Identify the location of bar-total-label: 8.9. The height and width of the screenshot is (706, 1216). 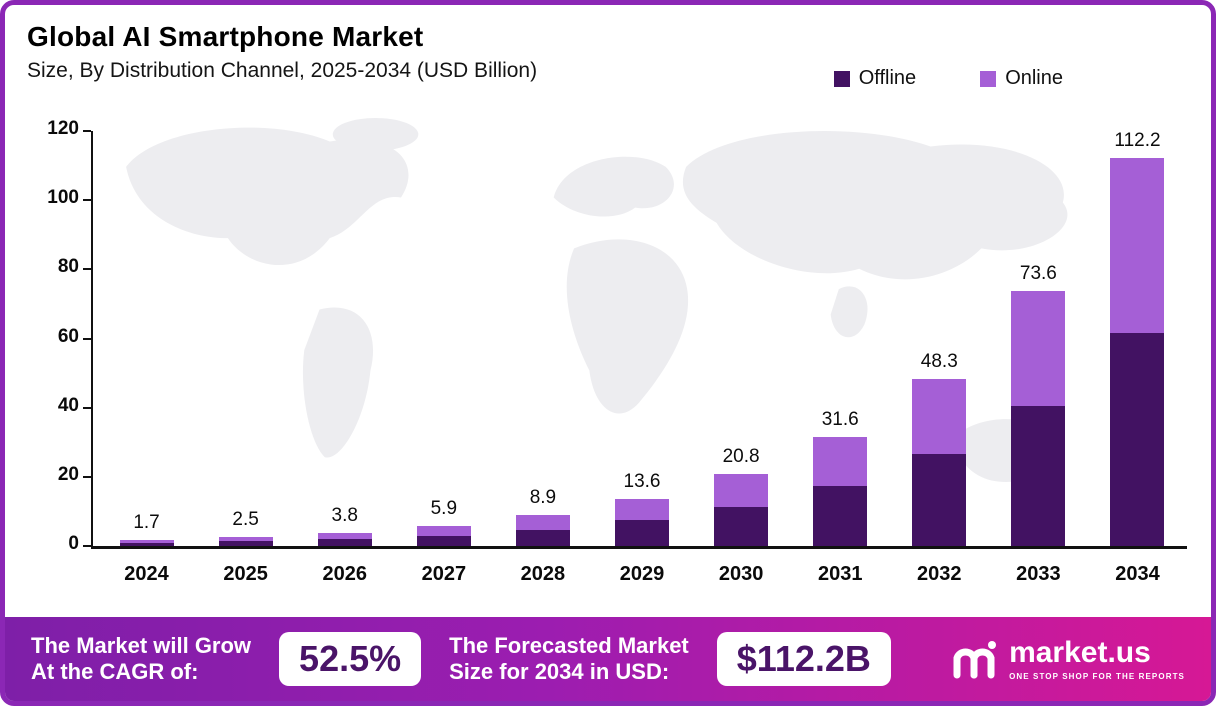
(543, 498).